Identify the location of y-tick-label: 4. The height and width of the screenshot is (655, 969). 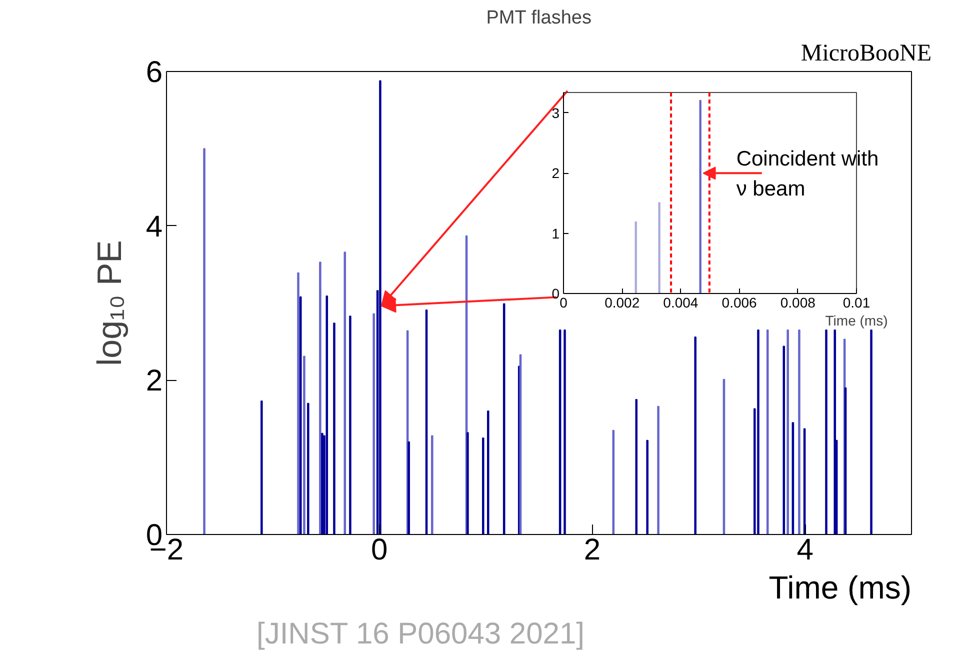
(154, 227).